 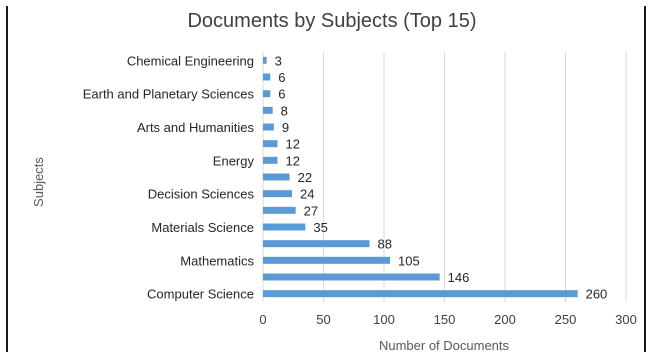 What do you see at coordinates (262, 319) in the screenshot?
I see `x-tick-label: 0` at bounding box center [262, 319].